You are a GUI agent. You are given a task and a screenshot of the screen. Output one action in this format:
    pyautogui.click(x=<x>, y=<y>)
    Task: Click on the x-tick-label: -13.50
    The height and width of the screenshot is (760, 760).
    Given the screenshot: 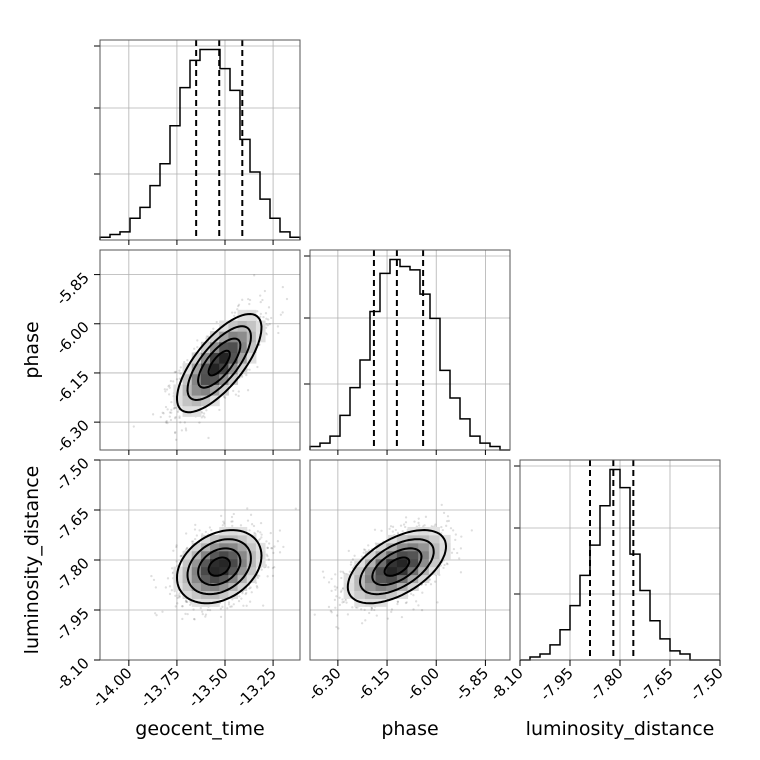 What is the action you would take?
    pyautogui.click(x=208, y=687)
    